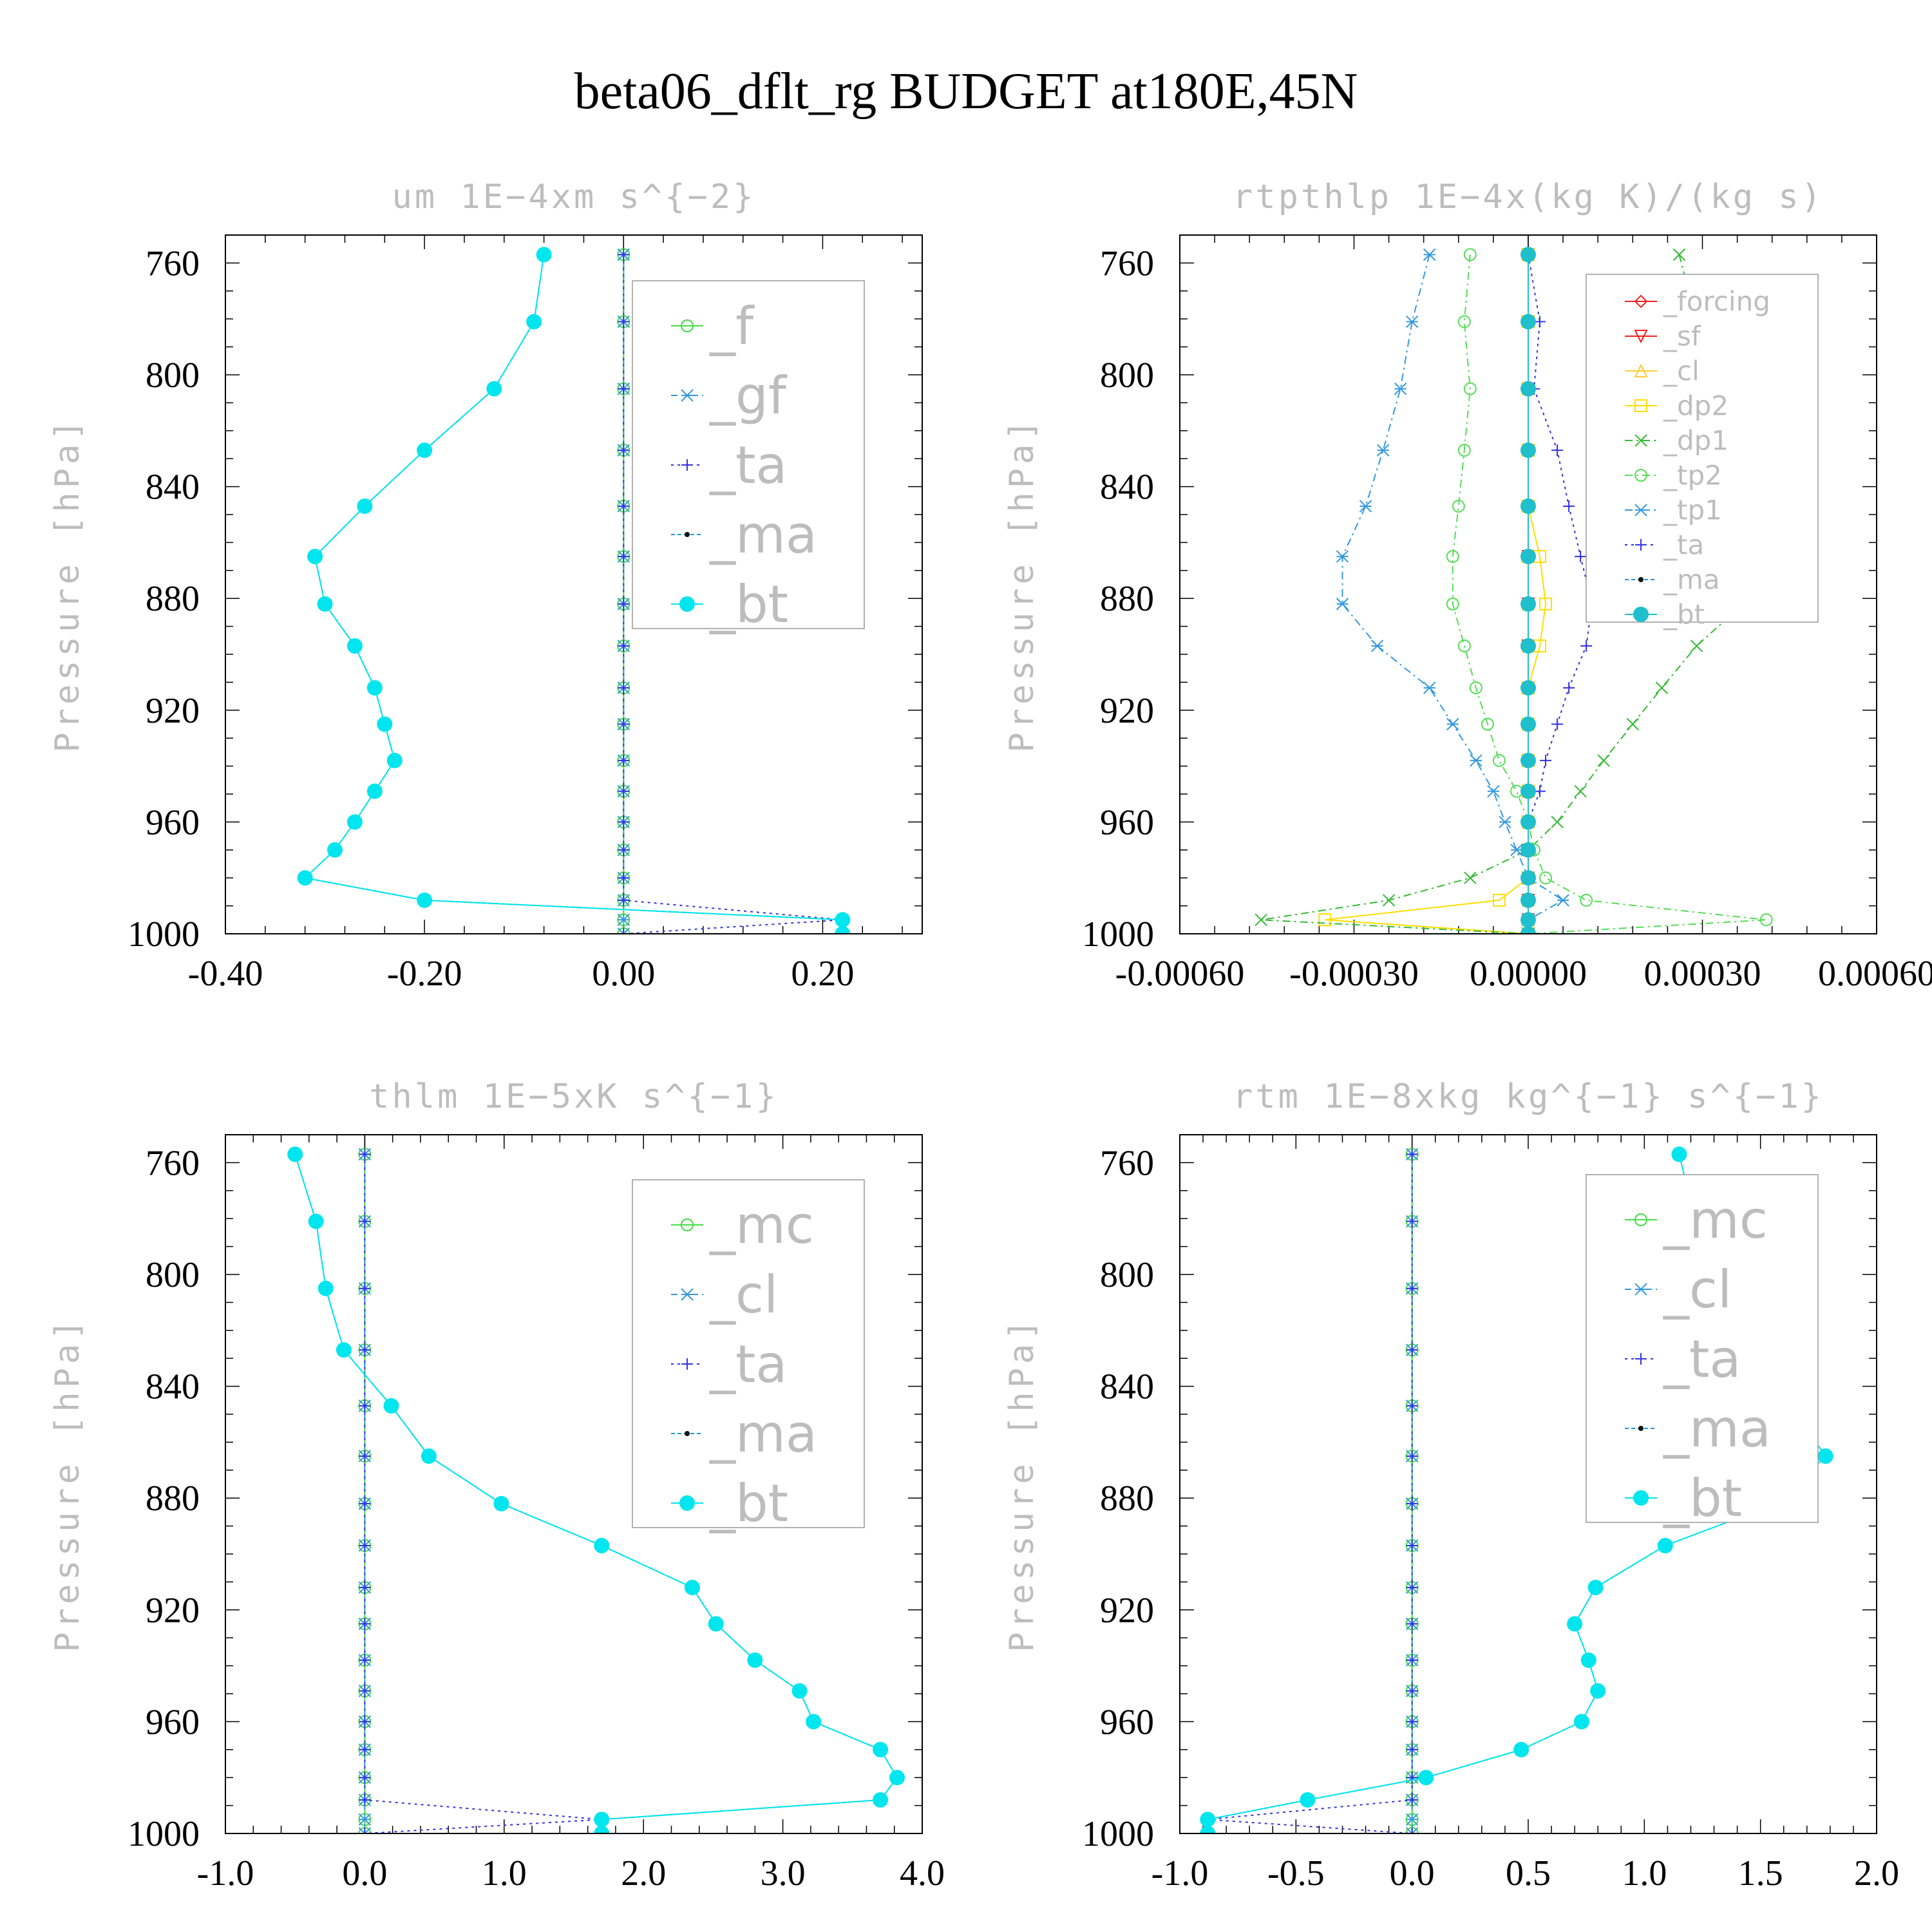 The image size is (1932, 1932). I want to click on y-tick-label: 1000, so click(164, 1834).